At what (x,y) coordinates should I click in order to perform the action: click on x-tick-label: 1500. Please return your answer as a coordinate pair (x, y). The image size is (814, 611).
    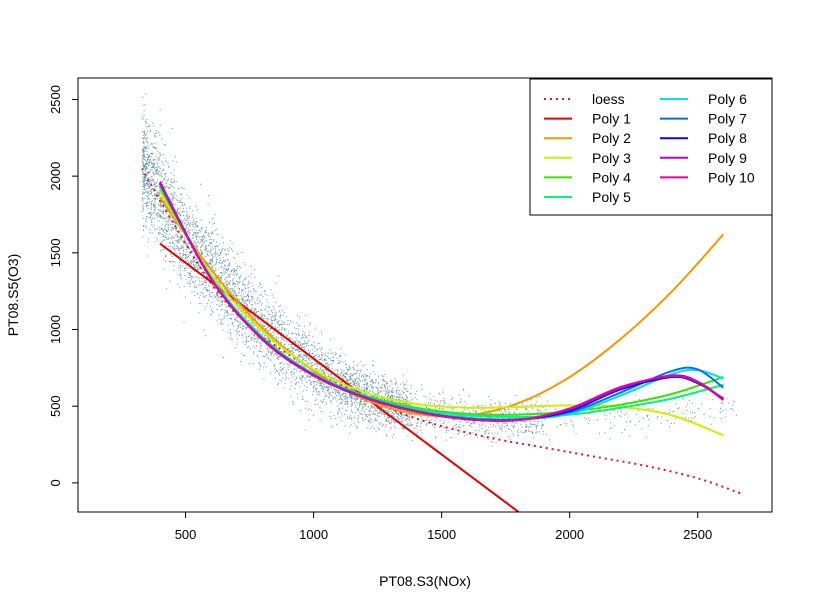
    Looking at the image, I should click on (441, 534).